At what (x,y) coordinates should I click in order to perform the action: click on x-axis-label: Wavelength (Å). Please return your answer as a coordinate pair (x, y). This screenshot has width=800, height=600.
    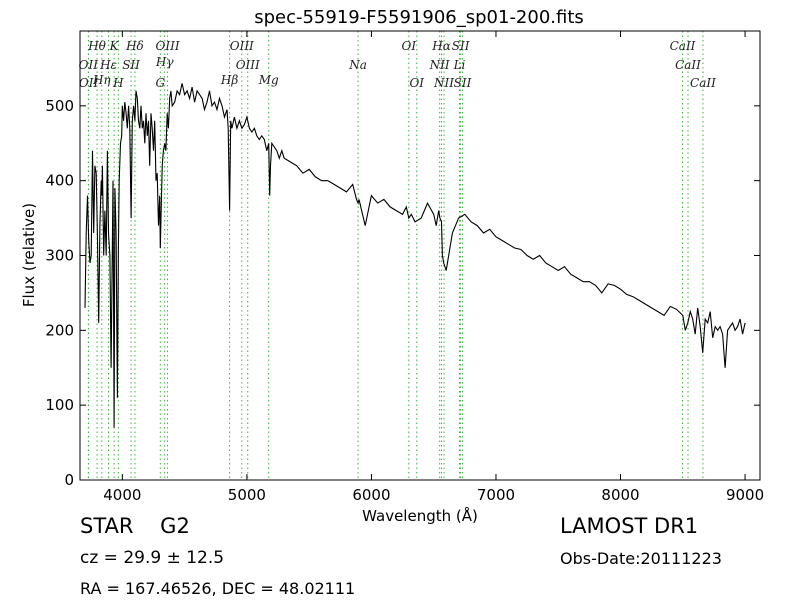
    Looking at the image, I should click on (420, 515).